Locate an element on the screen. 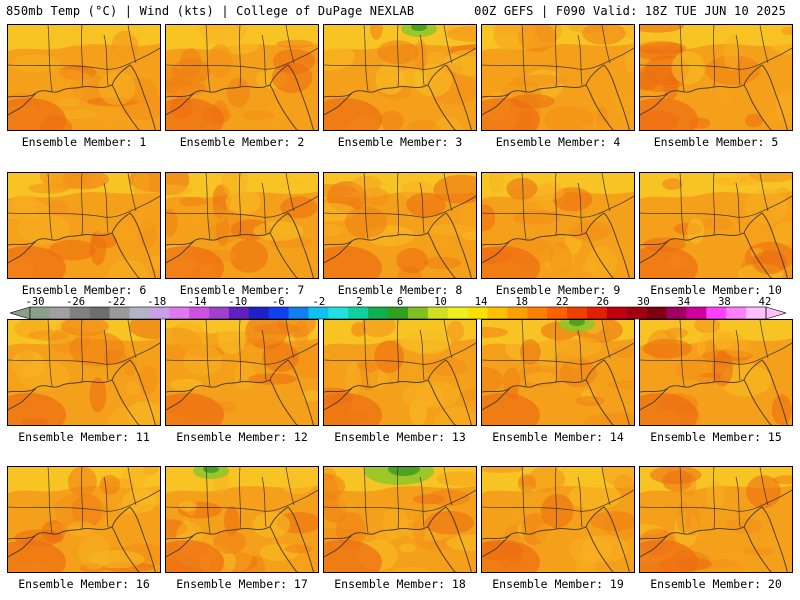  colorbar-right-arrow is located at coordinates (775, 313).